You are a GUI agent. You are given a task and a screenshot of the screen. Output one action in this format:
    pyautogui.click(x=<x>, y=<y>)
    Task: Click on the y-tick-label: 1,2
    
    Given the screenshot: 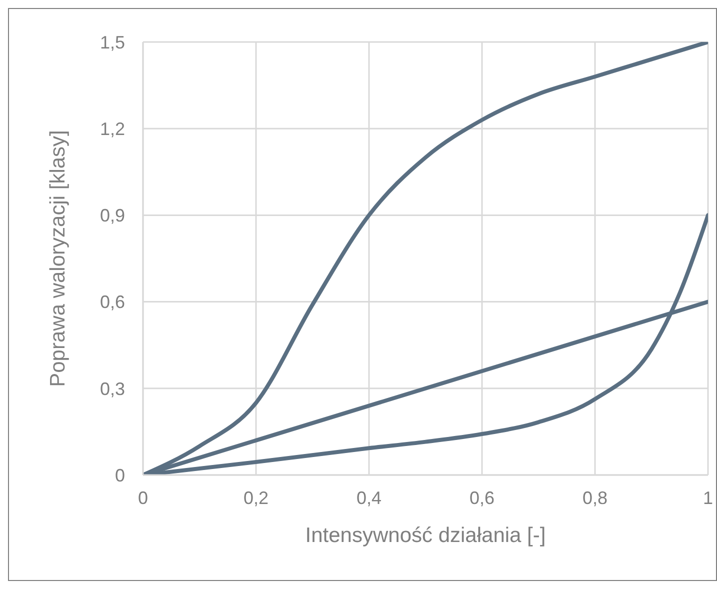 What is the action you would take?
    pyautogui.click(x=112, y=128)
    